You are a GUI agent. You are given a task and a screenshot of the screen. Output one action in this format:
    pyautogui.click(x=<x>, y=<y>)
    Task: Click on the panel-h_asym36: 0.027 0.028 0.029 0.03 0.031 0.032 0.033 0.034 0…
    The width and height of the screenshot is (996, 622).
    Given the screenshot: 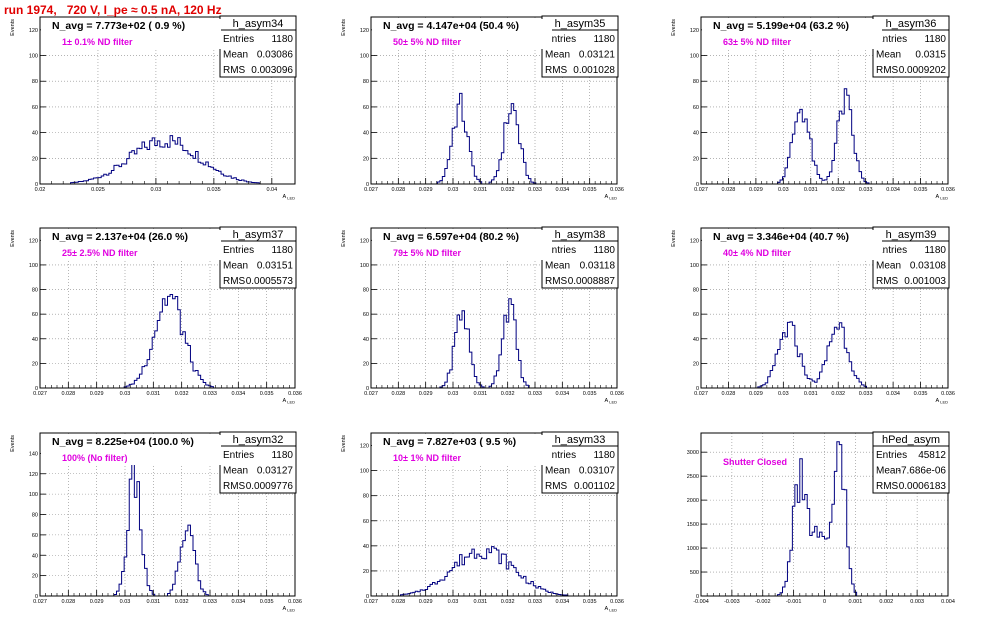 What is the action you would take?
    pyautogui.click(x=813, y=108)
    